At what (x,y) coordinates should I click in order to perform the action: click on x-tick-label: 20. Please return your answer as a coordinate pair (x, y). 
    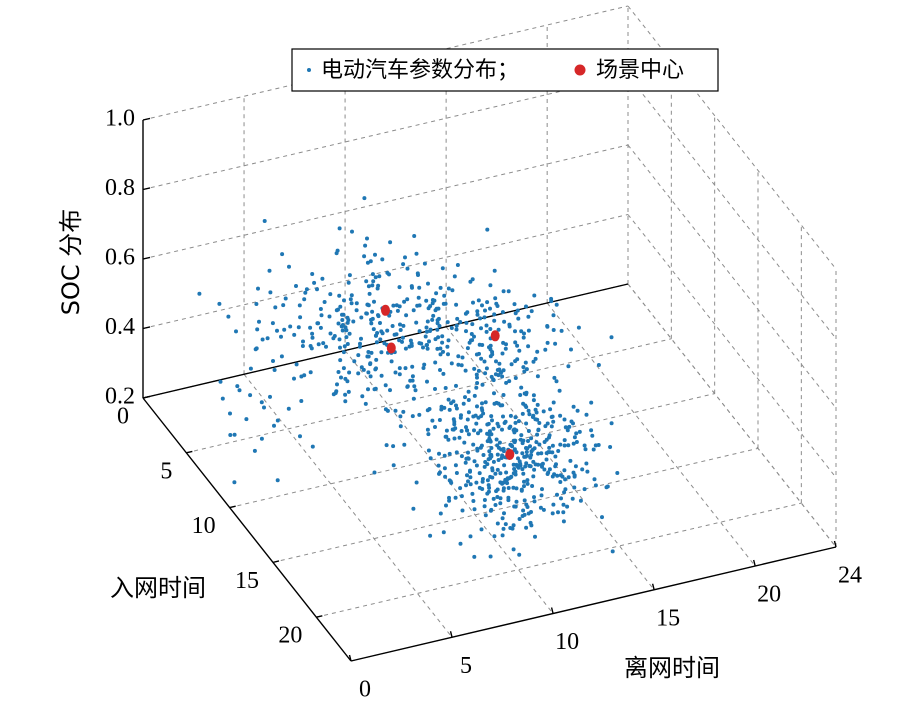
    Looking at the image, I should click on (769, 595).